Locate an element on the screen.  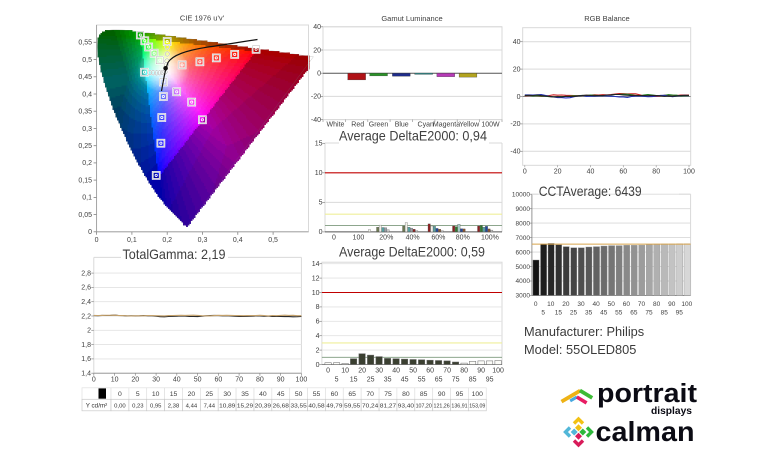
svg-text: 60% is located at coordinates (438, 238).